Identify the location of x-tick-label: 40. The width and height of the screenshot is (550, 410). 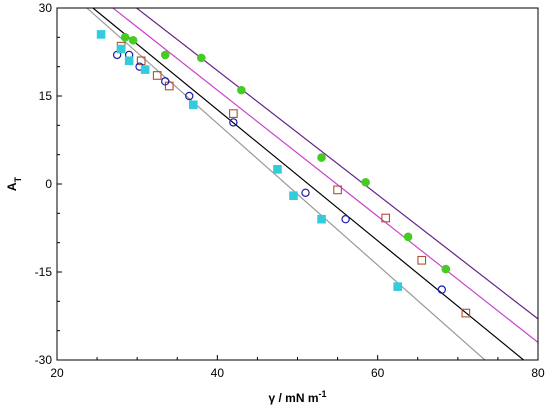
(218, 373).